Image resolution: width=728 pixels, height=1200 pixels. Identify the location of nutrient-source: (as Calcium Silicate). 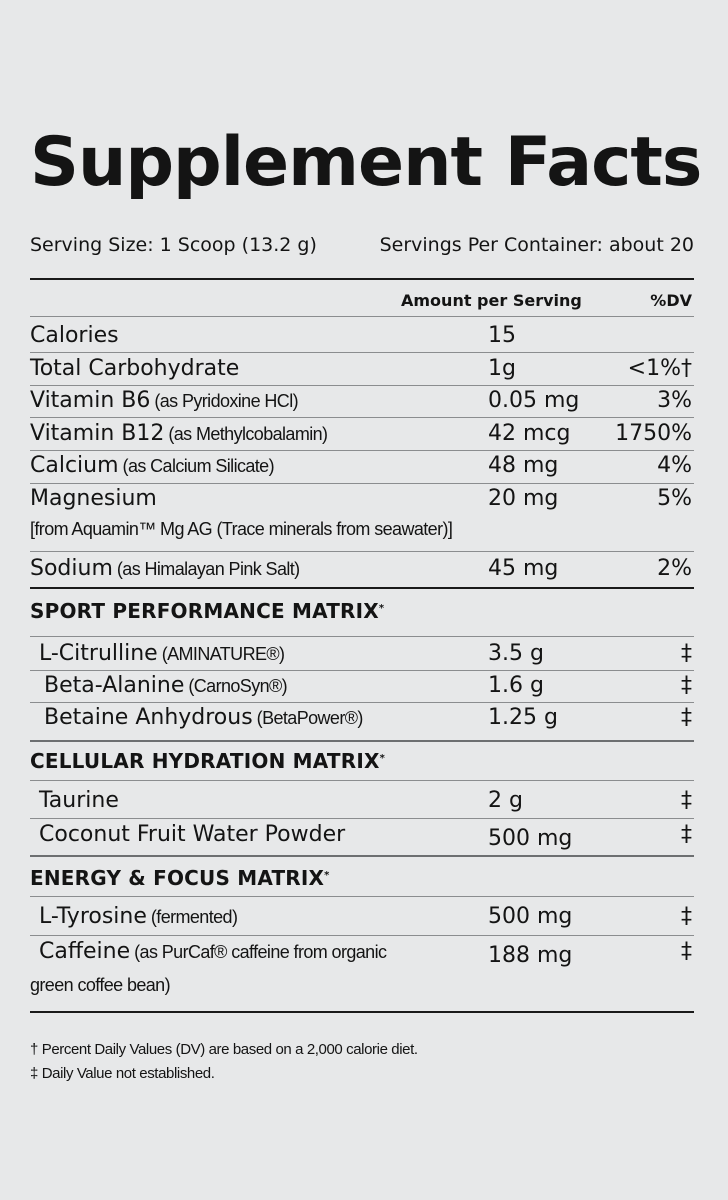
(198, 466).